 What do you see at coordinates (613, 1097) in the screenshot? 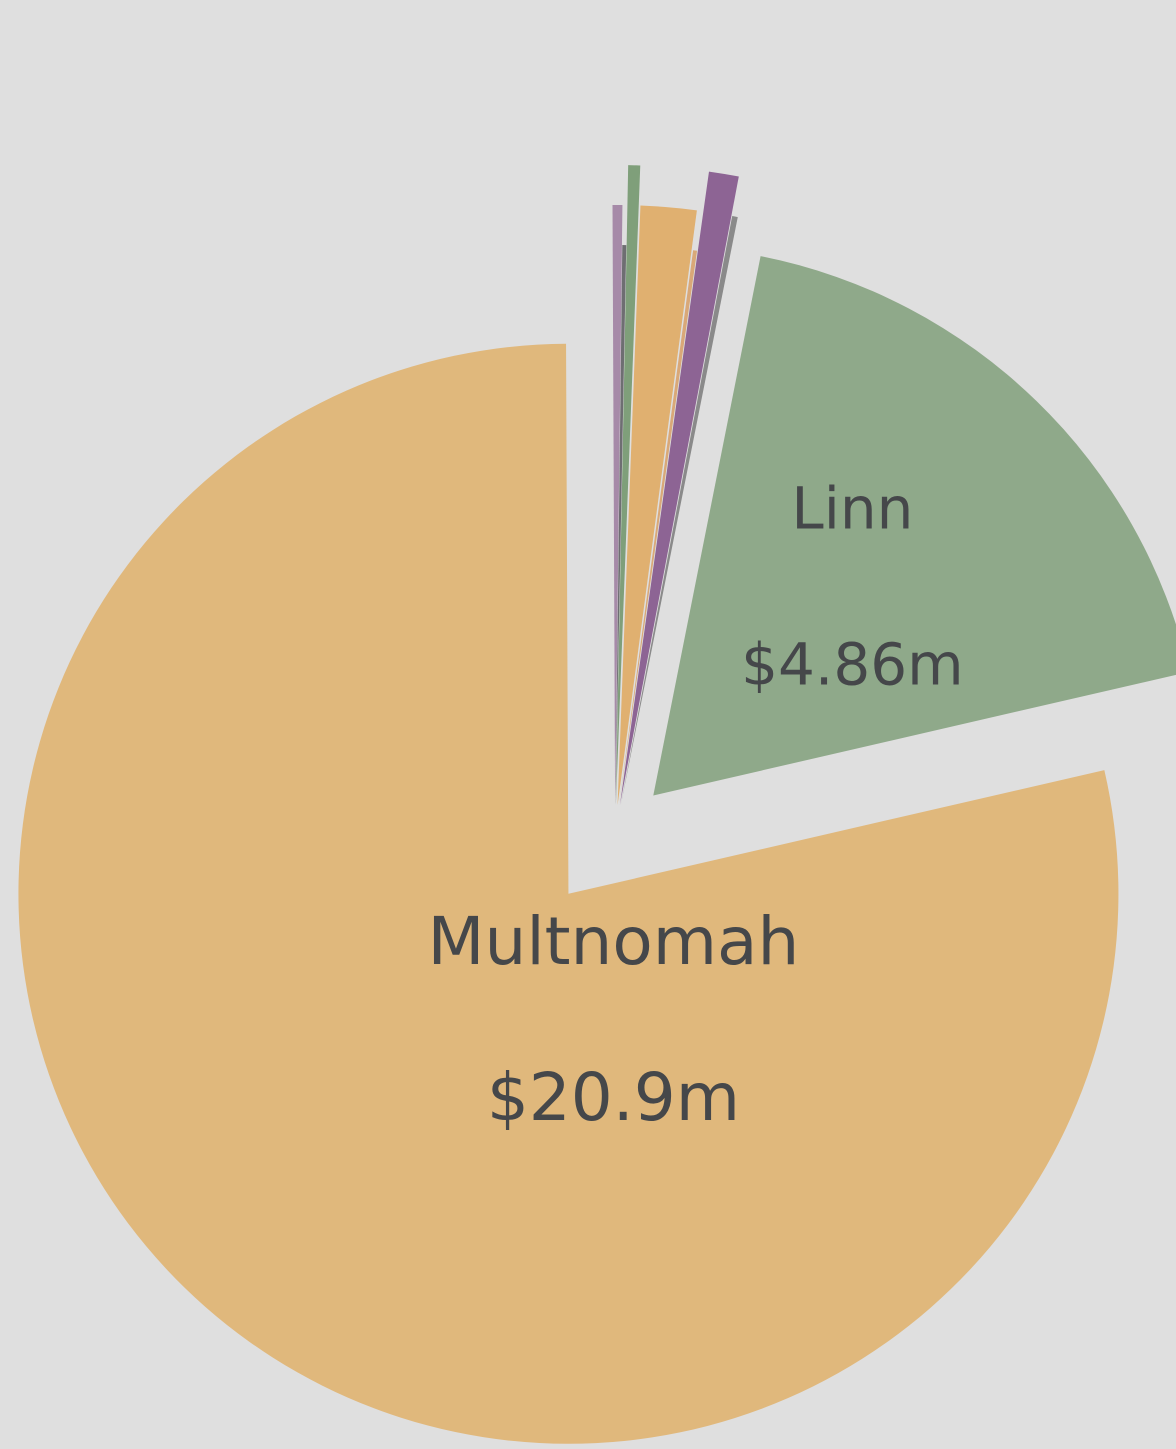
I see `slice-value-label: $20.9m` at bounding box center [613, 1097].